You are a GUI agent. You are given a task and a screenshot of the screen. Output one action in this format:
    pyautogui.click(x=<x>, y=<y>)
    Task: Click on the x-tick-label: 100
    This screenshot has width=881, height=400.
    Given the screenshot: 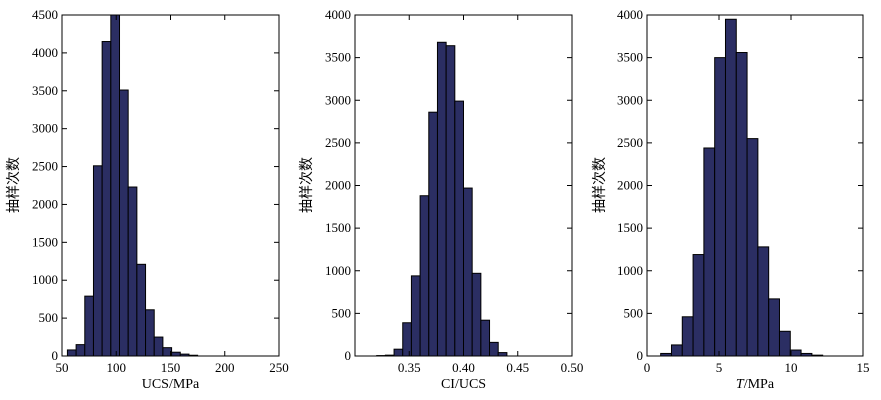 What is the action you would take?
    pyautogui.click(x=117, y=367)
    